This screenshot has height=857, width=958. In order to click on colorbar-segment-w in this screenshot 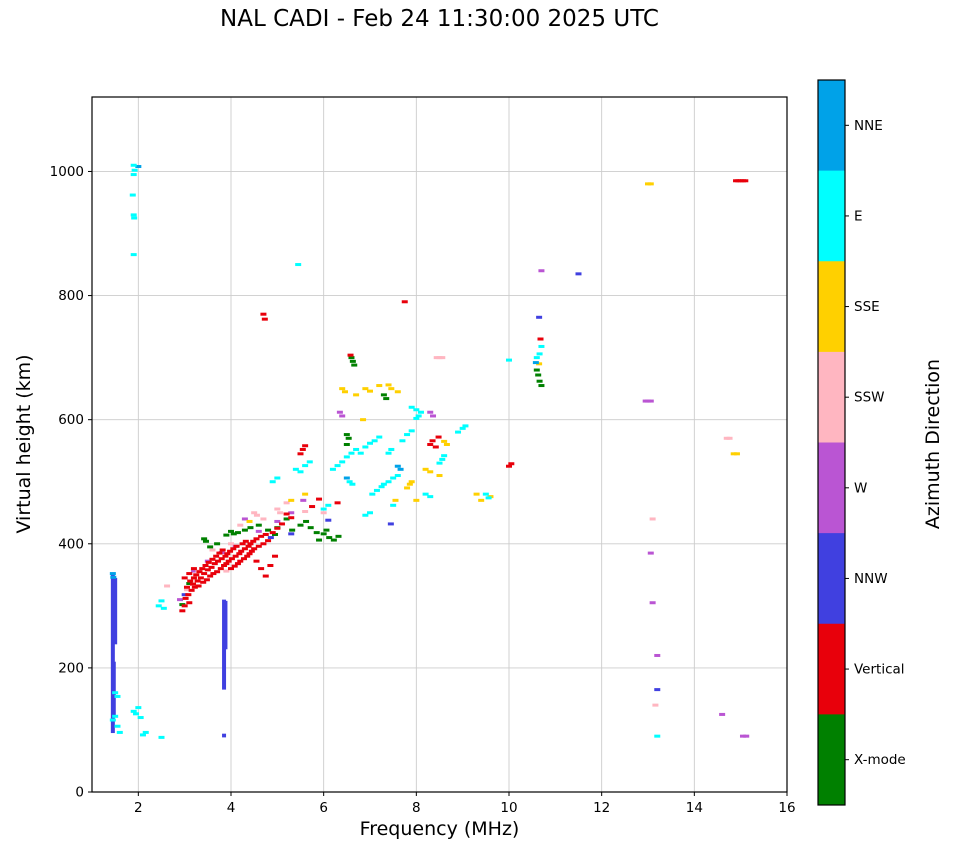, I will do `click(831, 488)`.